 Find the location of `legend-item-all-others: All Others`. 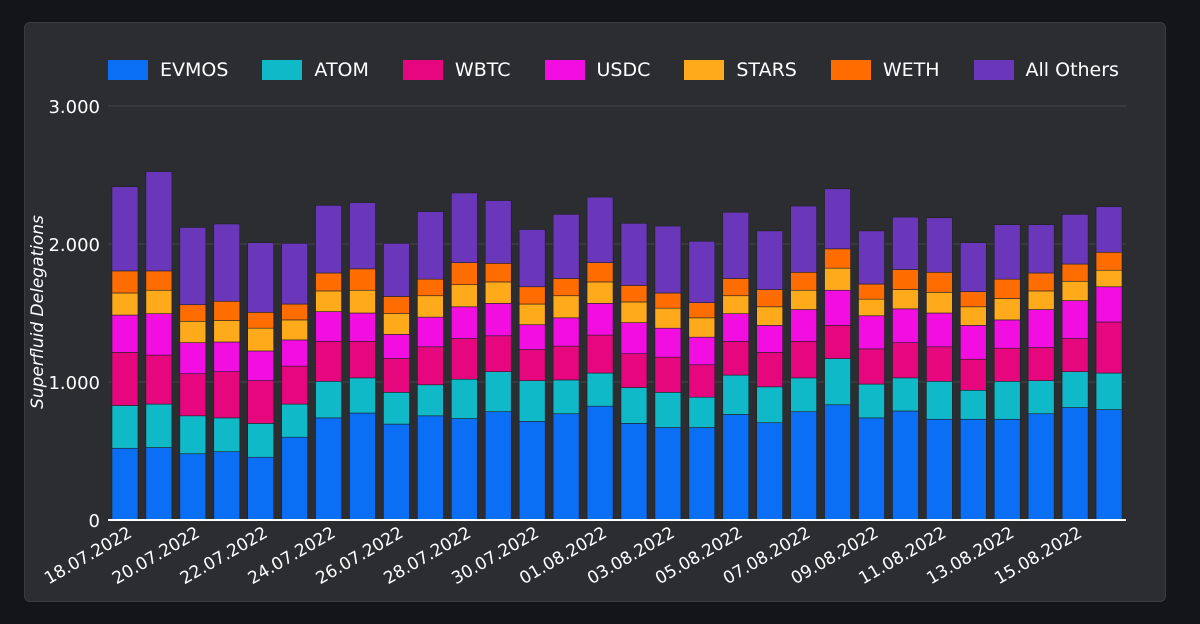

legend-item-all-others: All Others is located at coordinates (1046, 70).